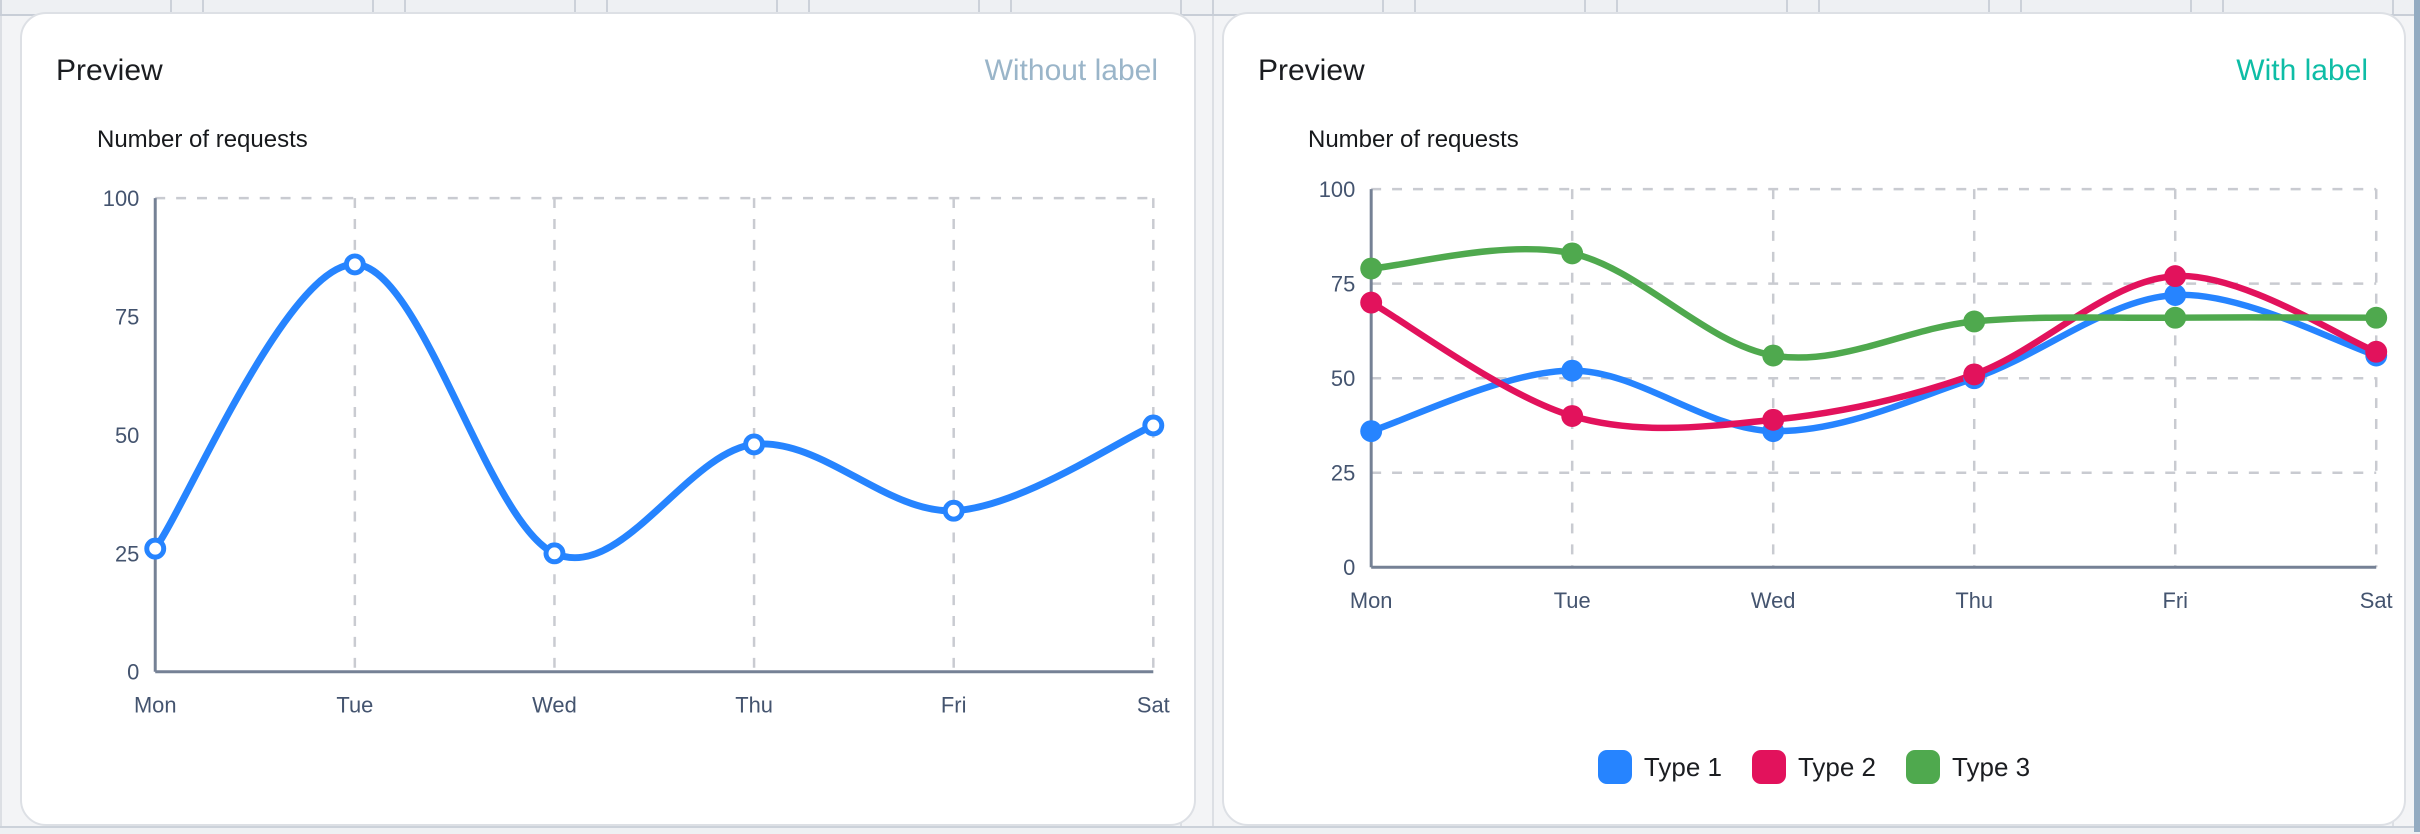  I want to click on legend-item-type-3: Type 3, so click(1968, 767).